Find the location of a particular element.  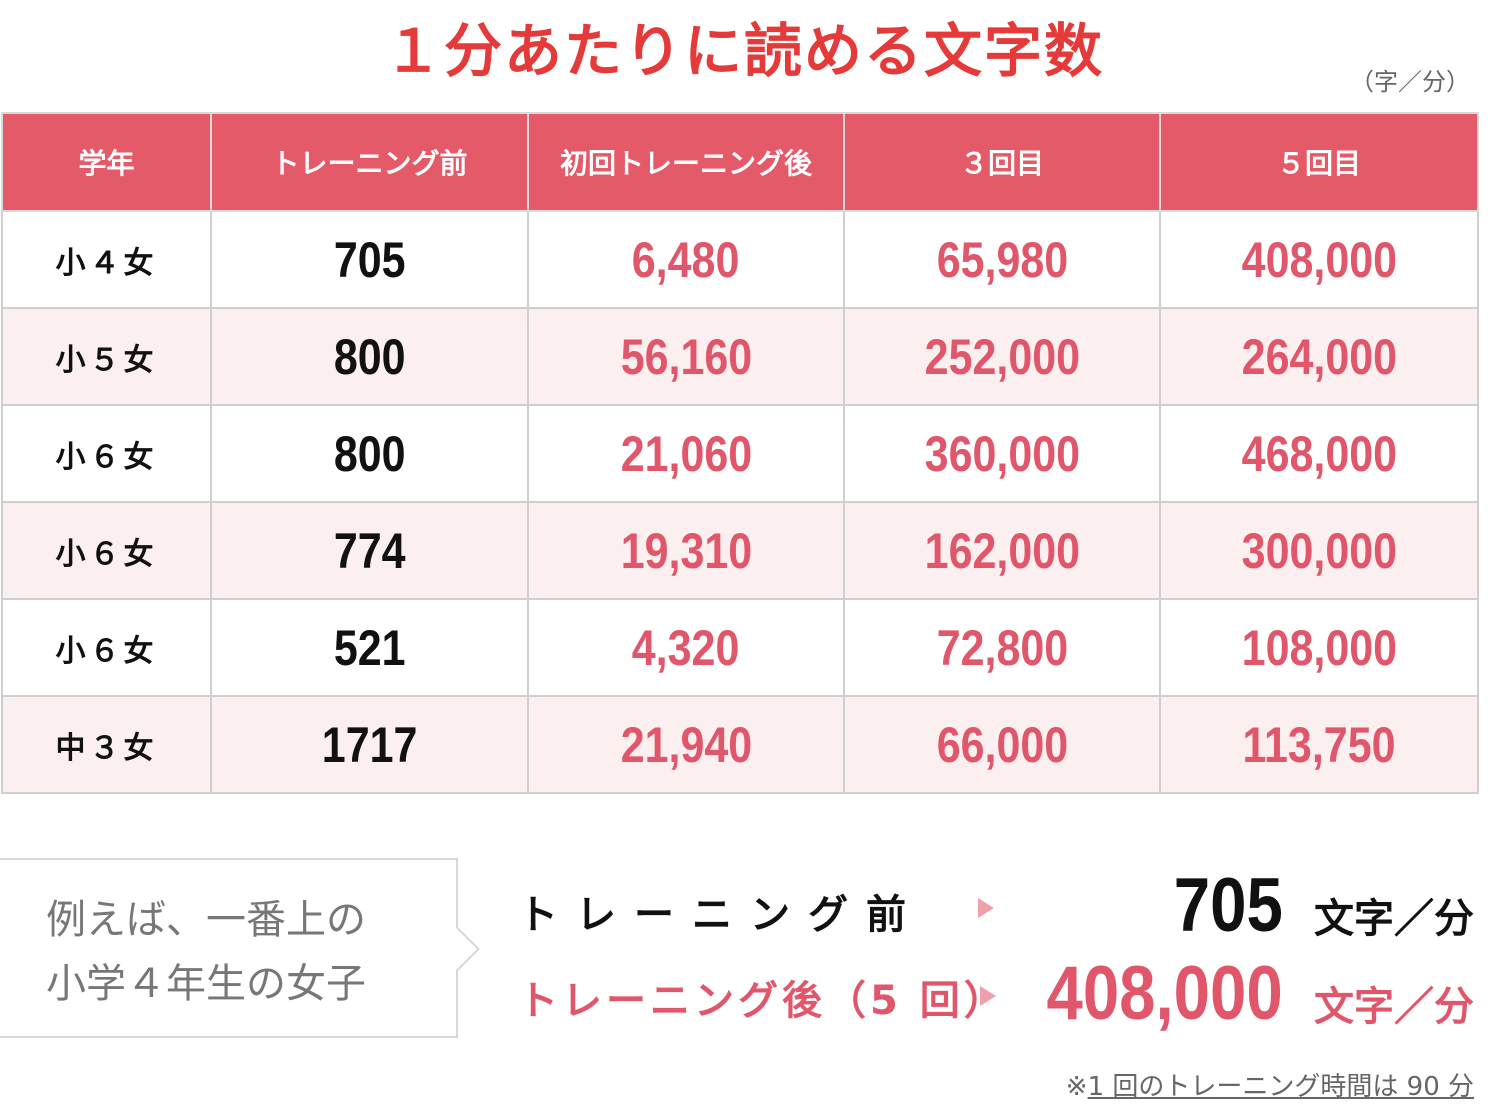

cell-first: 4,320 is located at coordinates (686, 647).